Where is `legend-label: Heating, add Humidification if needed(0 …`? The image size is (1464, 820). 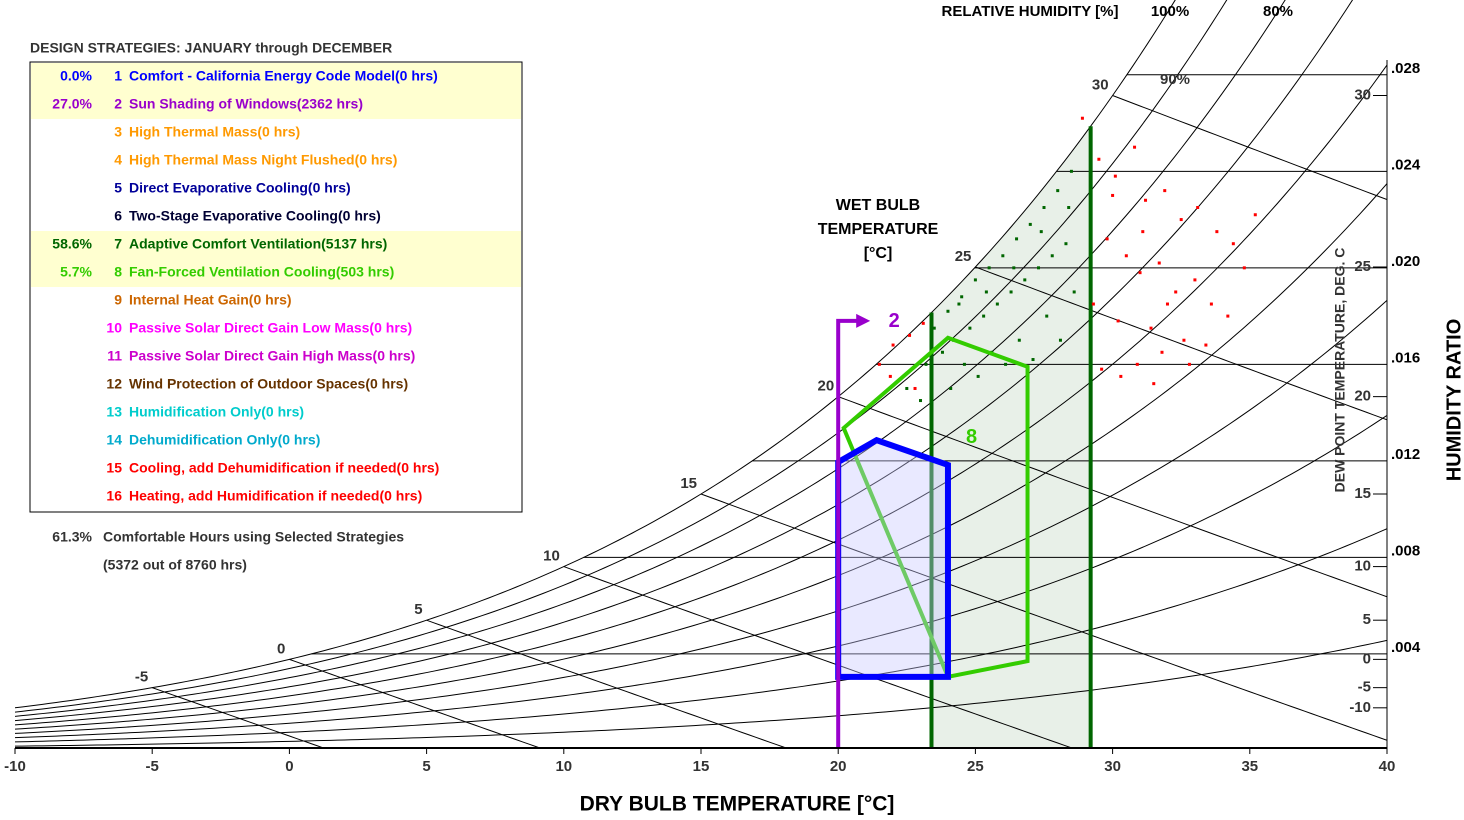
legend-label: Heating, add Humidification if needed(0 … is located at coordinates (275, 496).